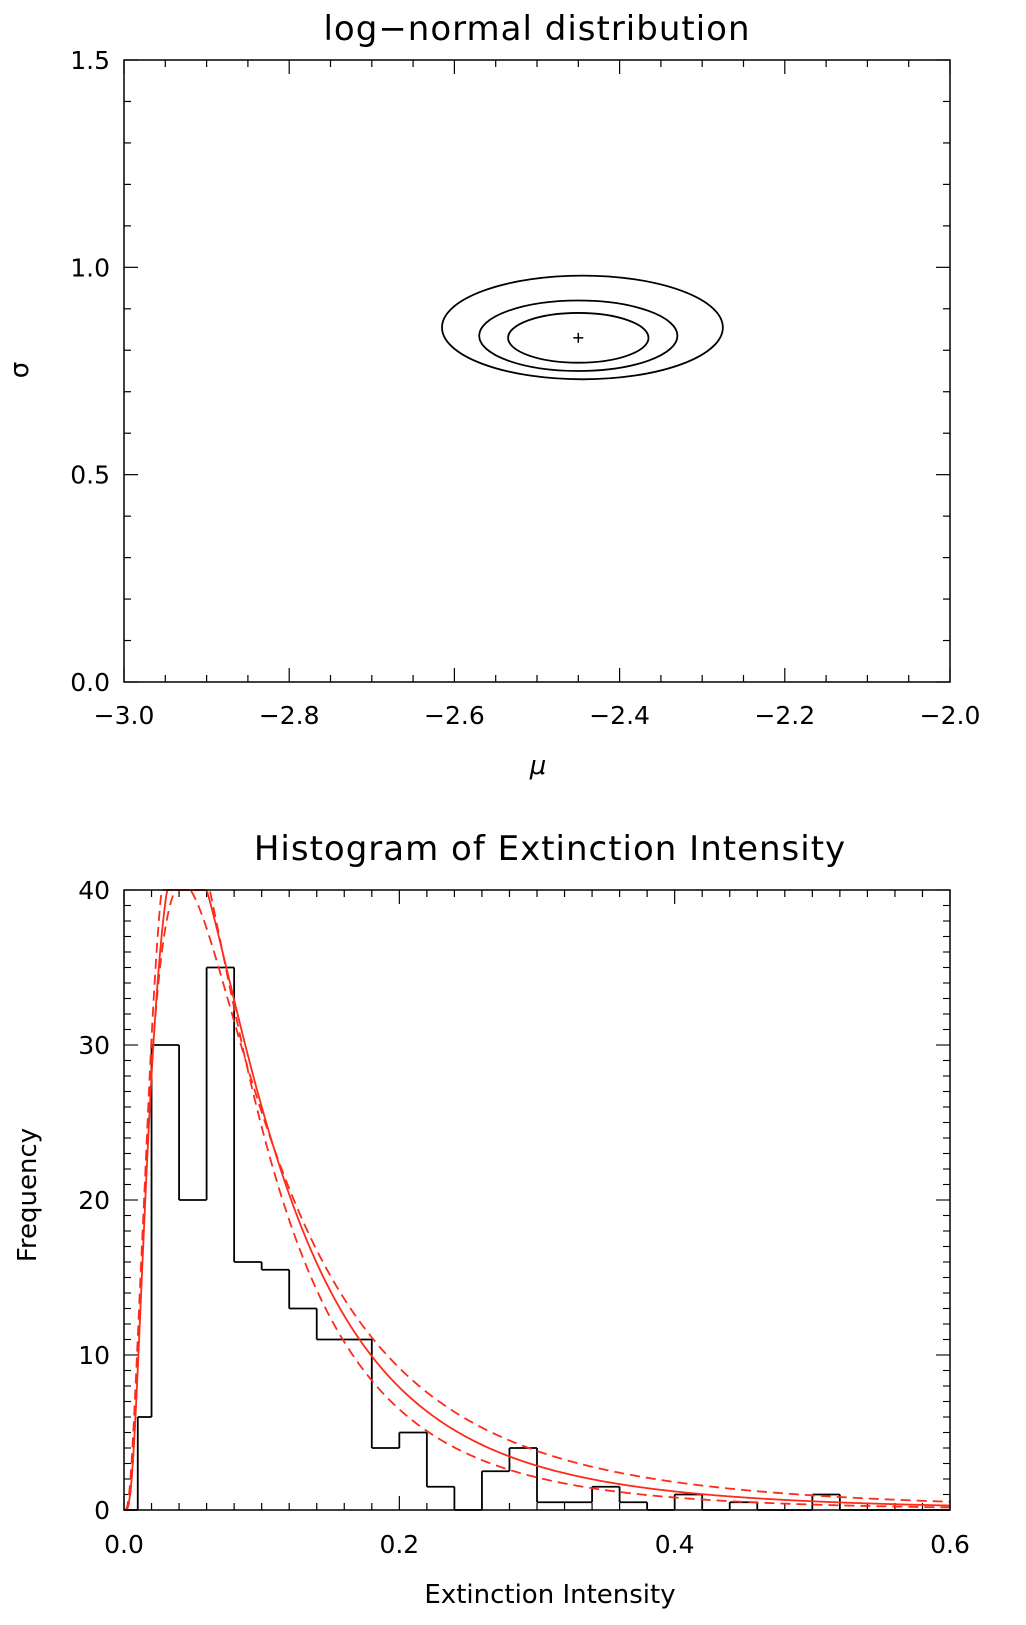 The width and height of the screenshot is (1026, 1625). I want to click on histogram-title: Histogram of Extinction Intensity, so click(550, 849).